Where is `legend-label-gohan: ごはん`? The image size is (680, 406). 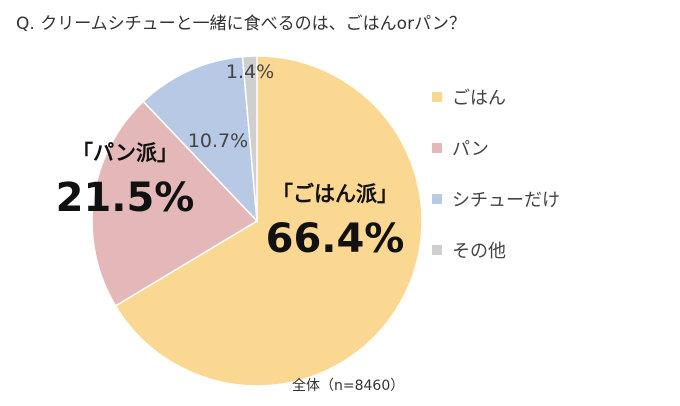
legend-label-gohan: ごはん is located at coordinates (479, 98).